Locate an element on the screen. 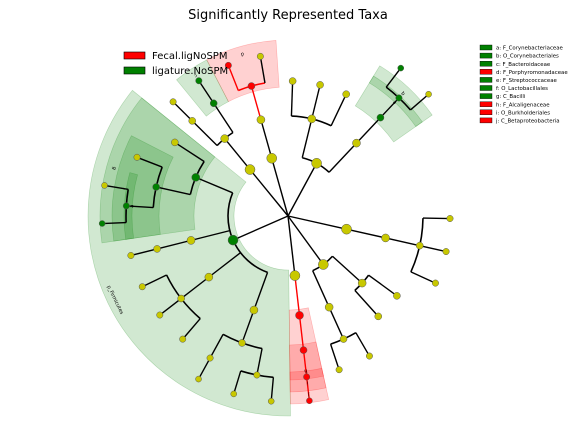 The width and height of the screenshot is (576, 432). clade-legend-label-j: j: C_Betaproteobacteria is located at coordinates (527, 122).